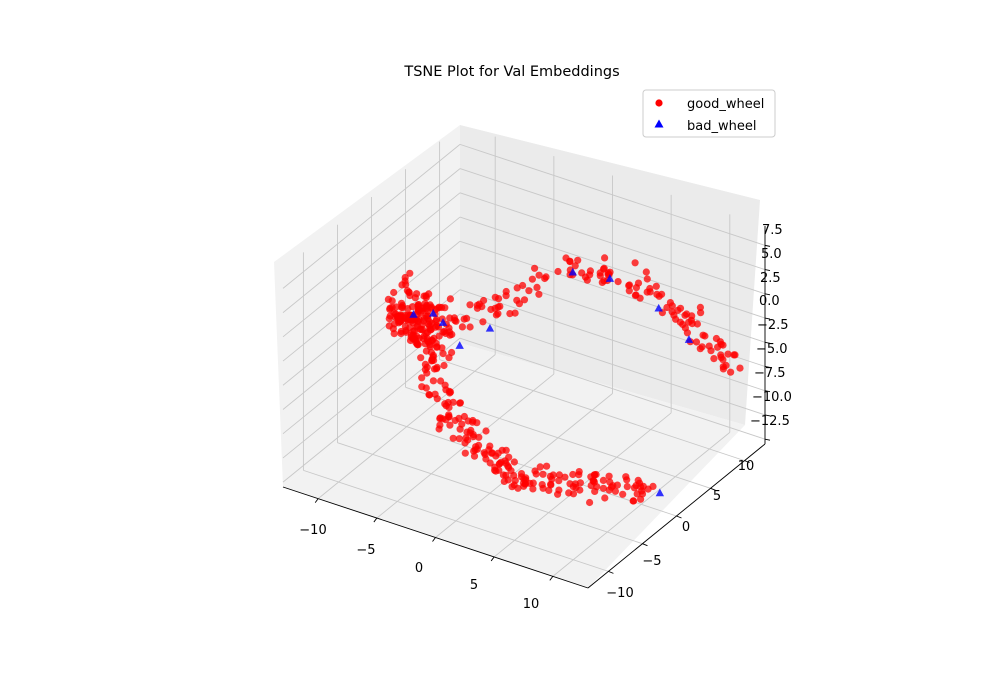 This screenshot has height=700, width=1000. I want to click on left-pane, so click(367, 306).